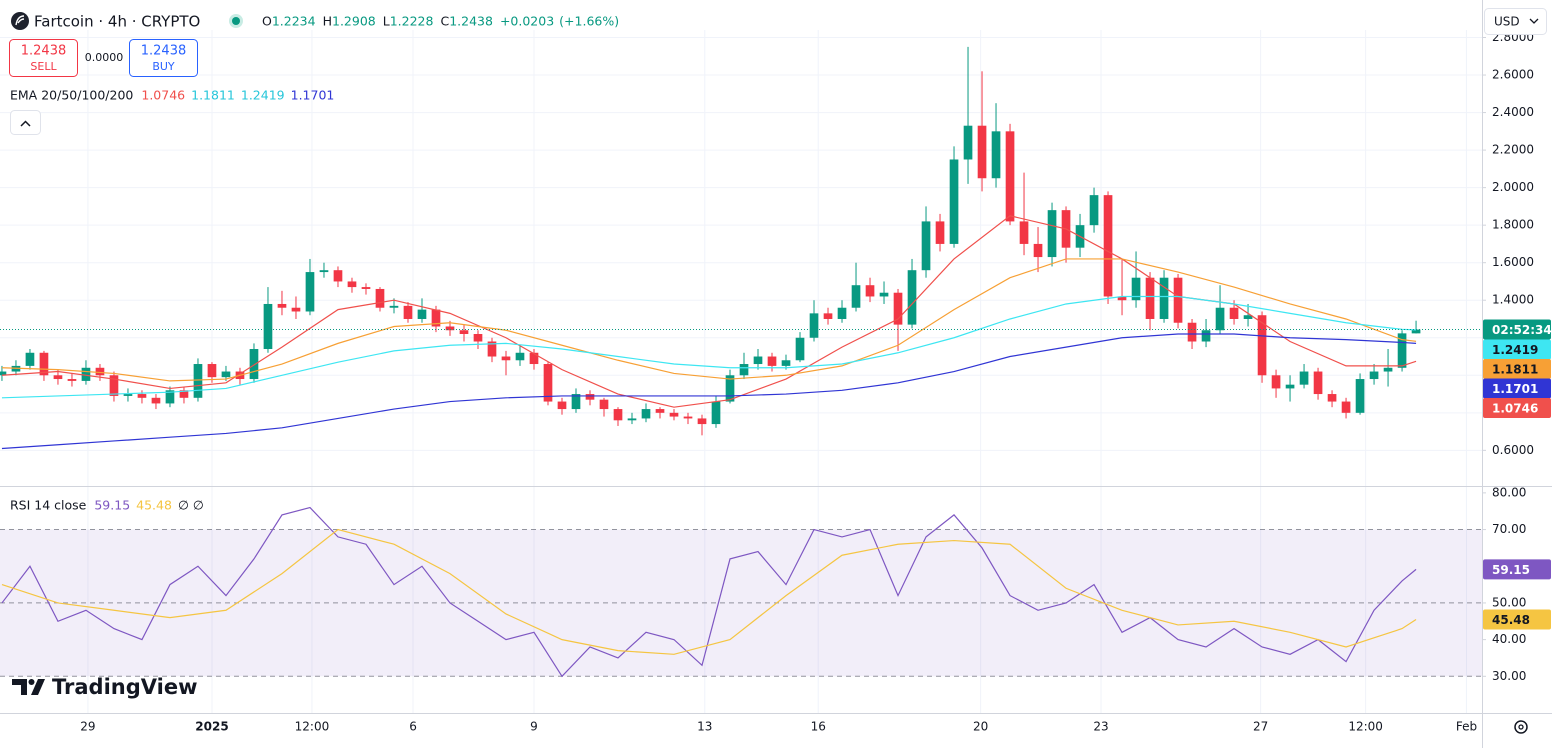  What do you see at coordinates (267, 21) in the screenshot?
I see `ohlc-letter: O` at bounding box center [267, 21].